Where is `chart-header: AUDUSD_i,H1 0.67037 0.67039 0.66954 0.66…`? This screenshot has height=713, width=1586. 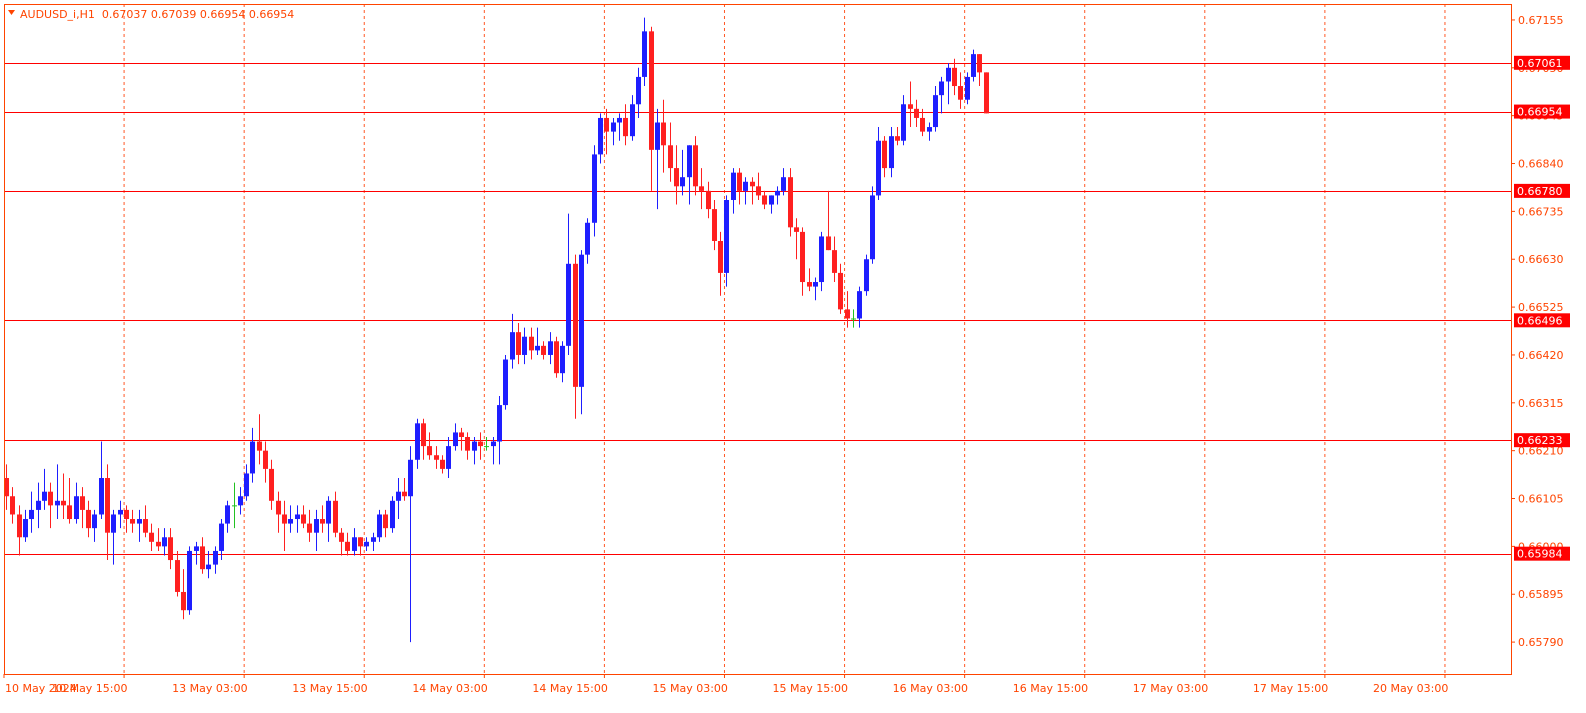 chart-header: AUDUSD_i,H1 0.67037 0.67039 0.66954 0.66… is located at coordinates (151, 14).